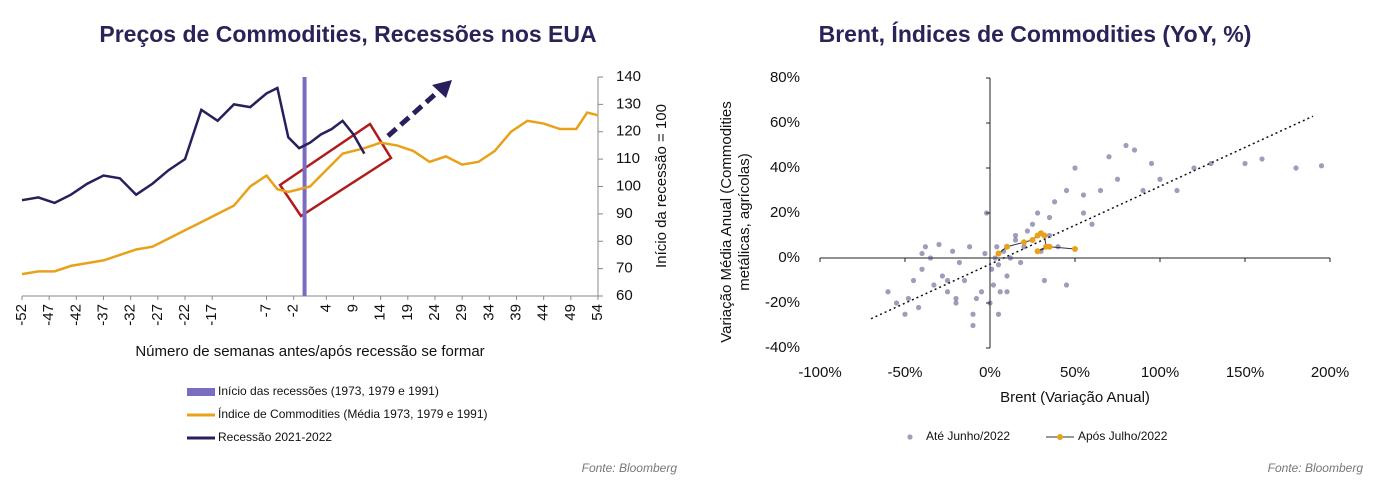 The image size is (1379, 495). I want to click on x-tick-label: 24, so click(434, 312).